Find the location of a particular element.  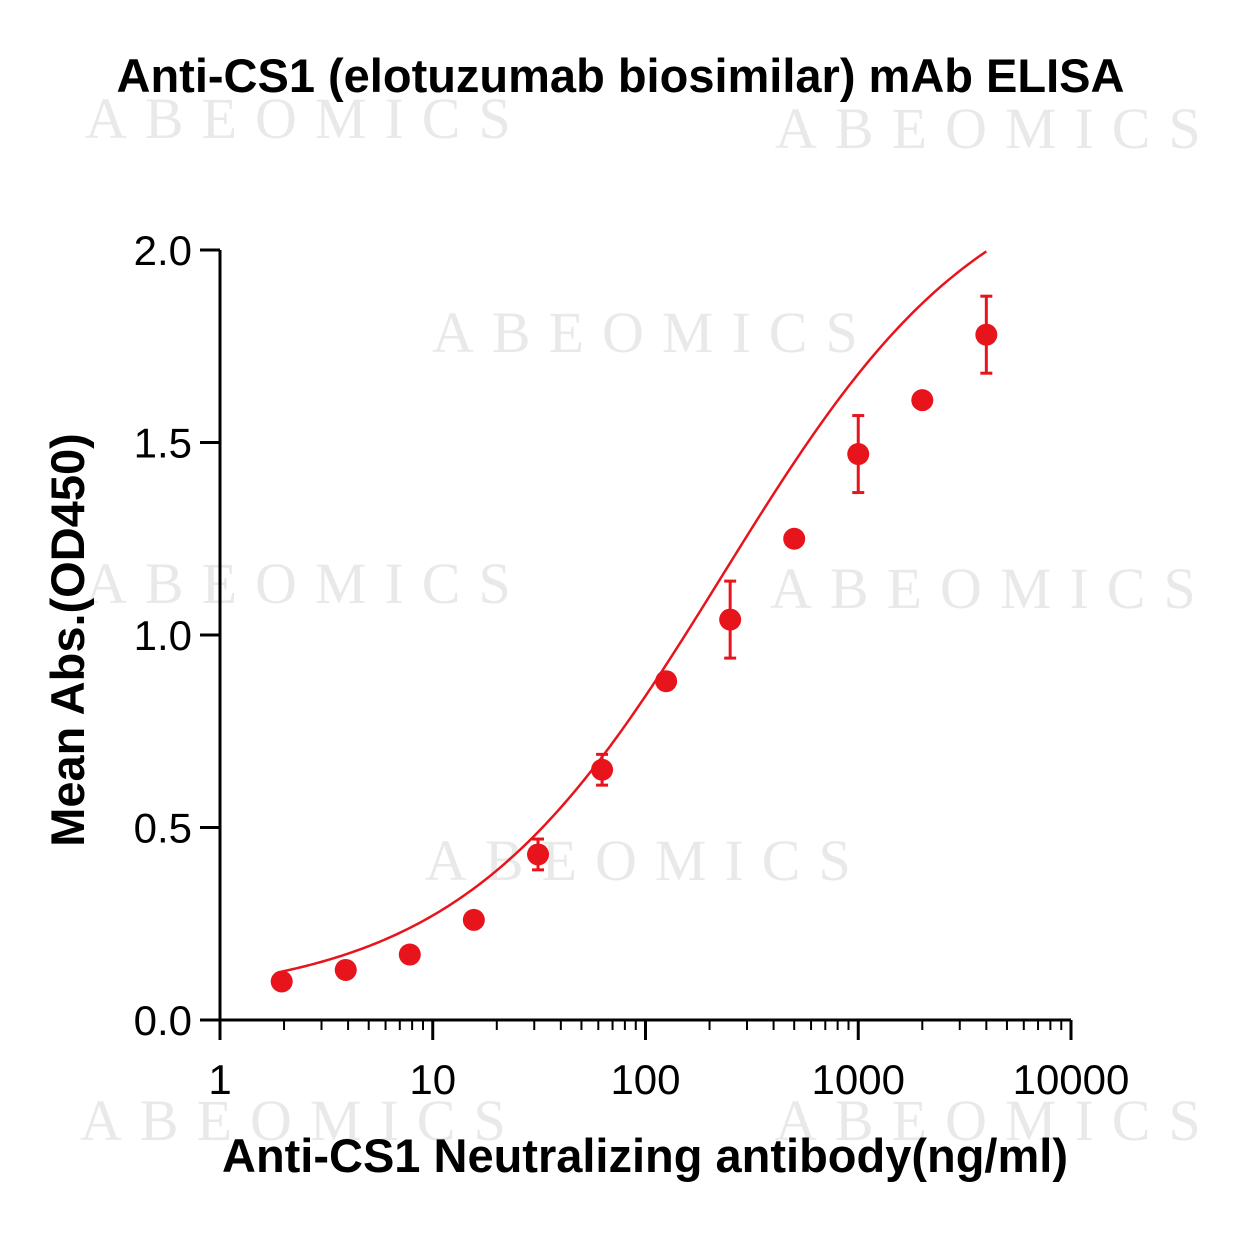

x-tick-label: 10000 is located at coordinates (1071, 1079).